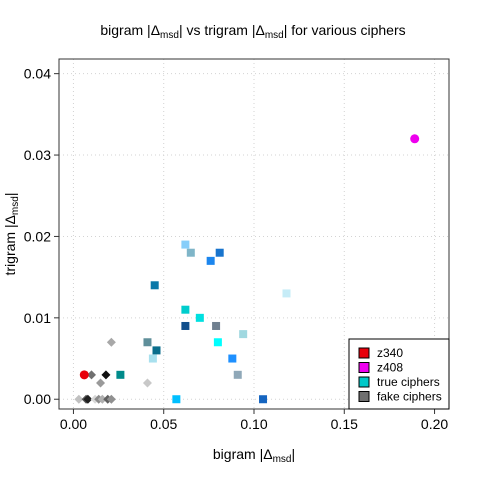 The height and width of the screenshot is (480, 480). Describe the element at coordinates (409, 397) in the screenshot. I see `legend-label: fake ciphers` at that location.